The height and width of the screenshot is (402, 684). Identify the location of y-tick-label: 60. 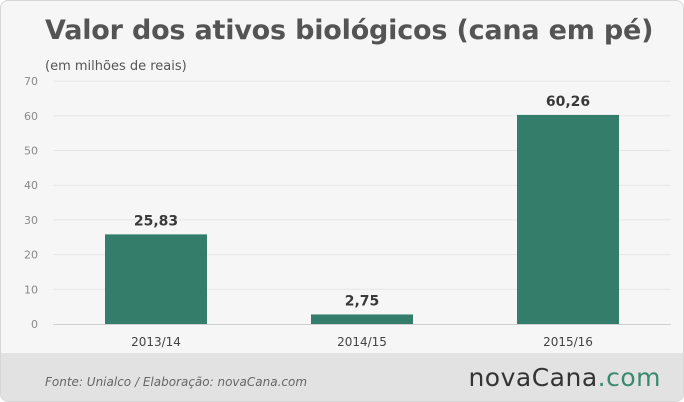
(31, 116).